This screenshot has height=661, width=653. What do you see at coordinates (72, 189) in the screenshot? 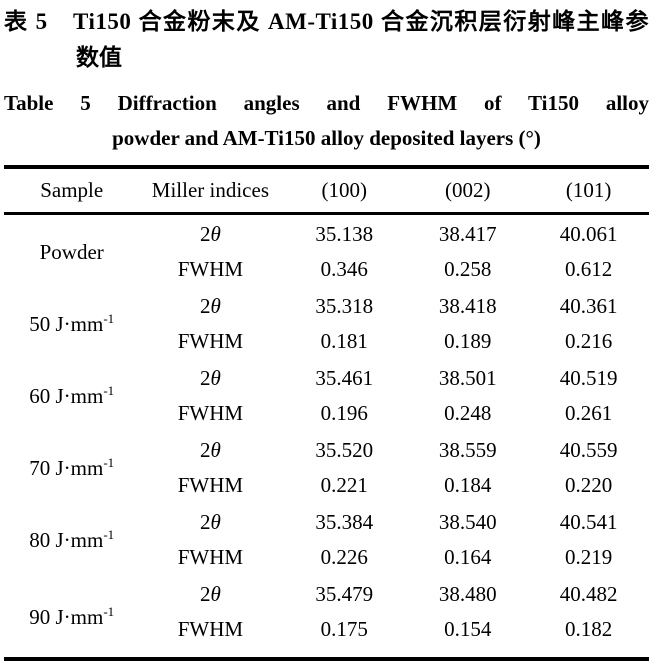
I see `col-header-sample: Sample` at bounding box center [72, 189].